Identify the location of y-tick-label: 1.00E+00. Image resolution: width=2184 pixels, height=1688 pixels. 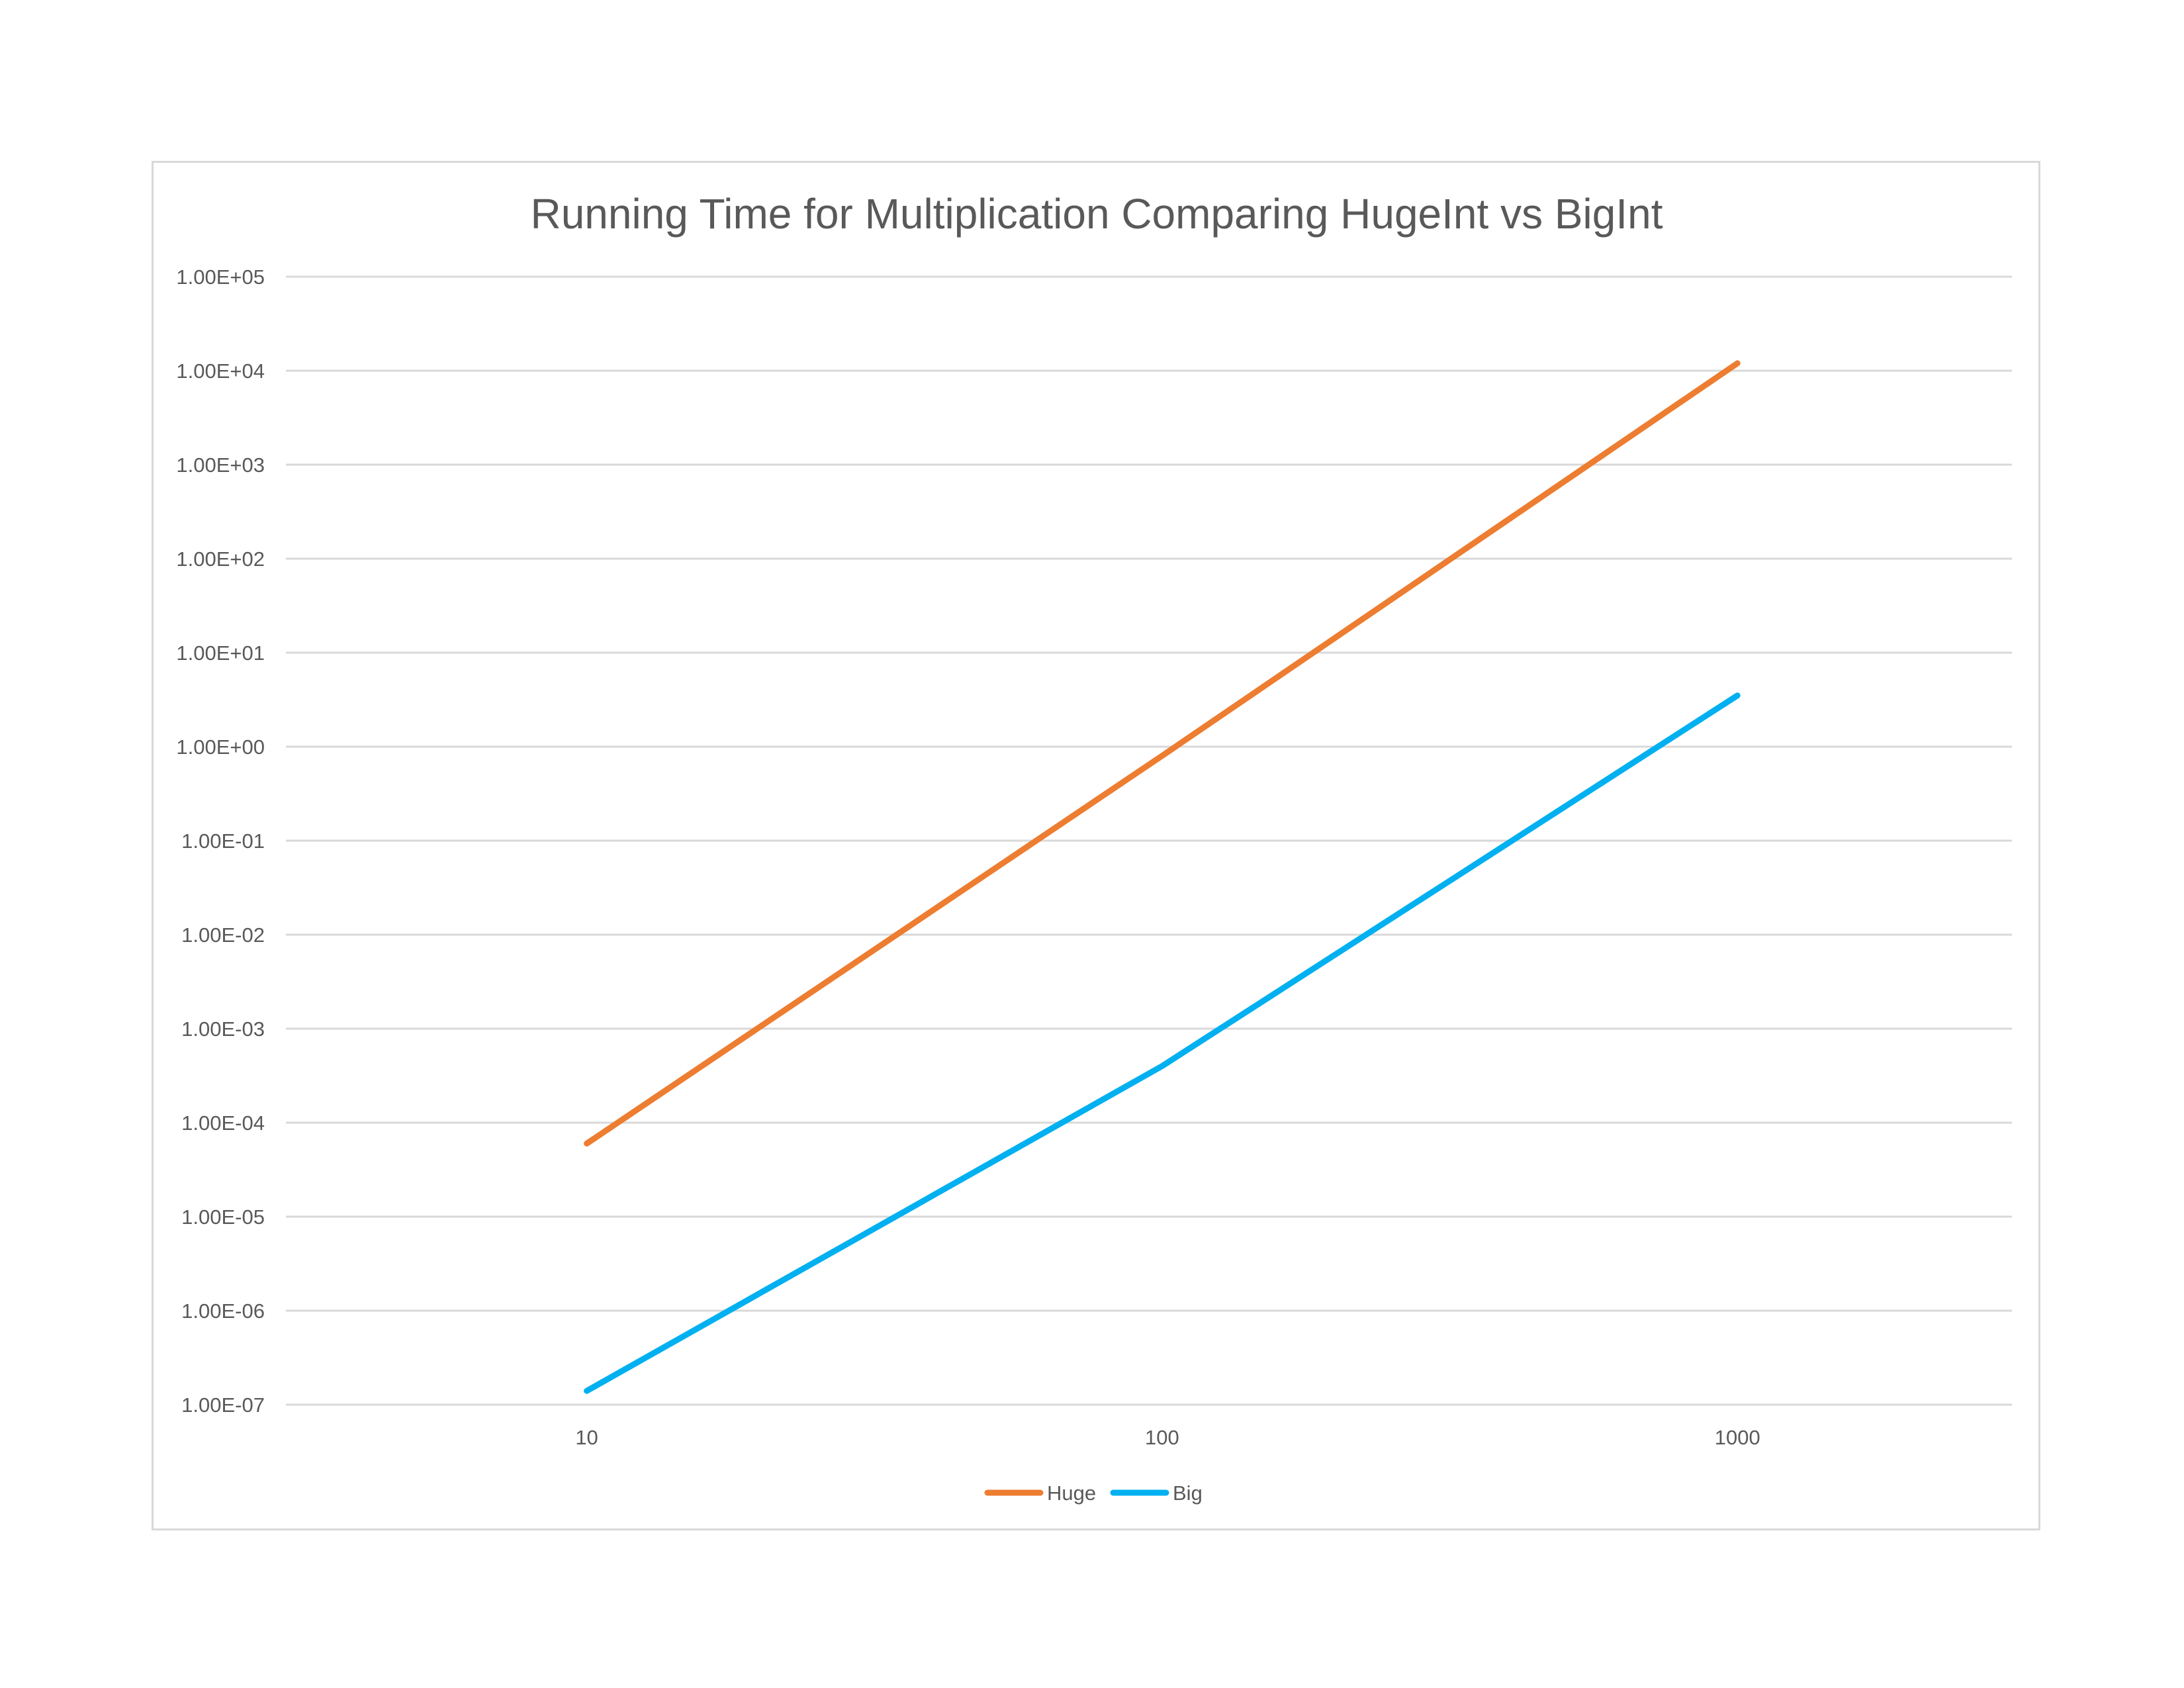
(220, 747).